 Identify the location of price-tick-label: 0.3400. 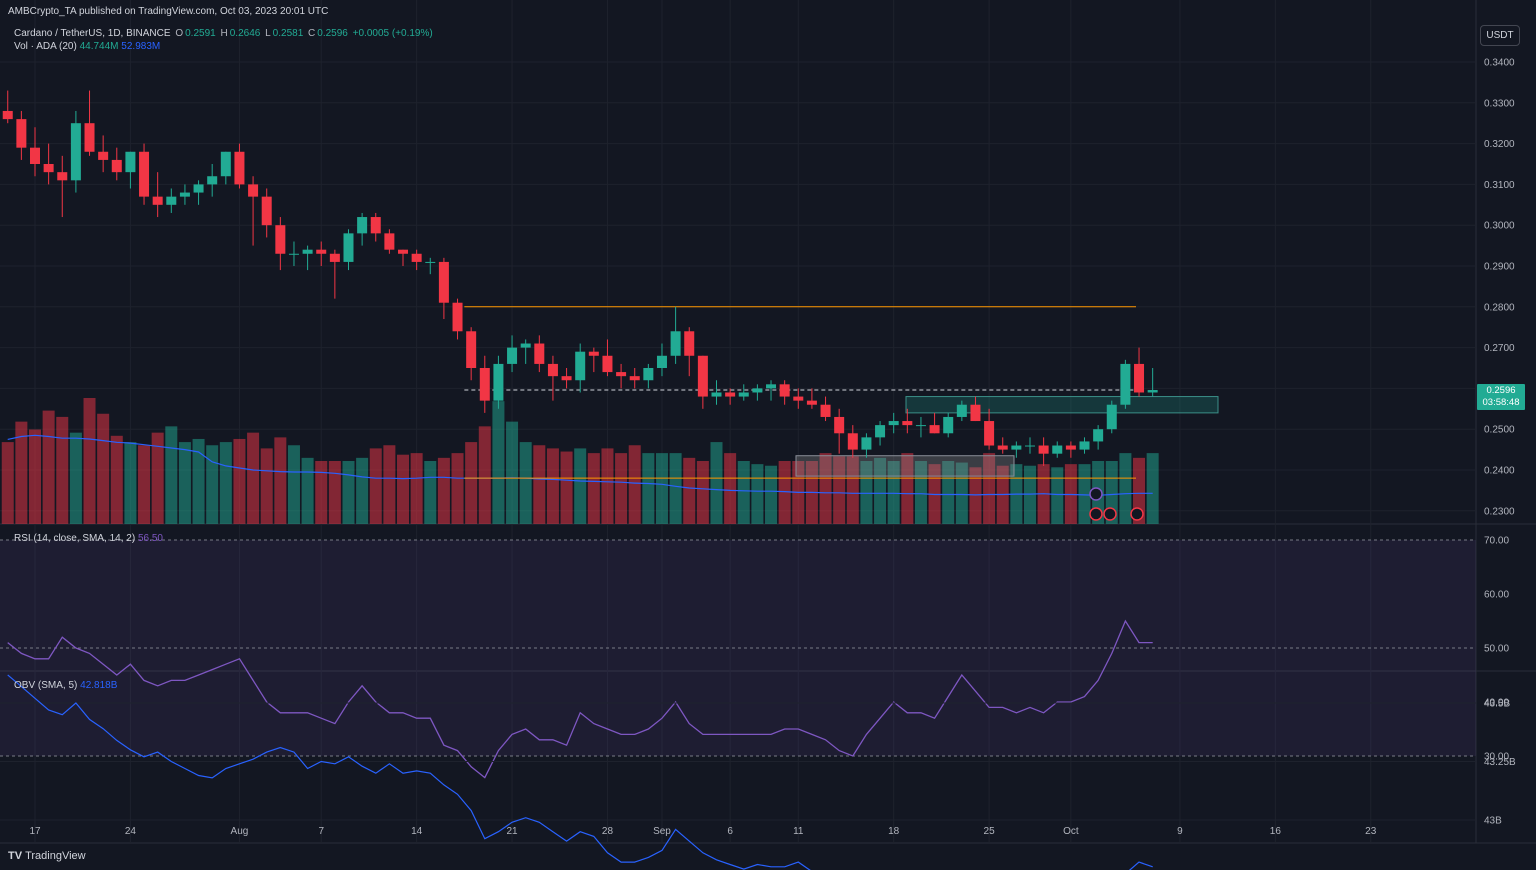
(1499, 63).